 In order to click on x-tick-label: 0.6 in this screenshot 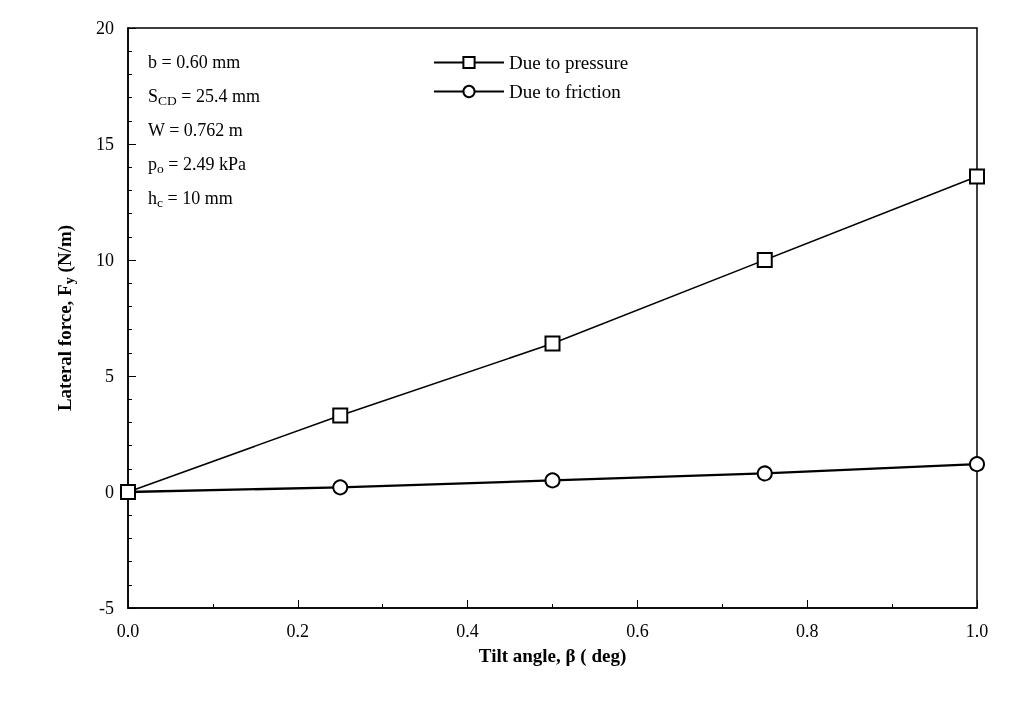, I will do `click(637, 631)`.